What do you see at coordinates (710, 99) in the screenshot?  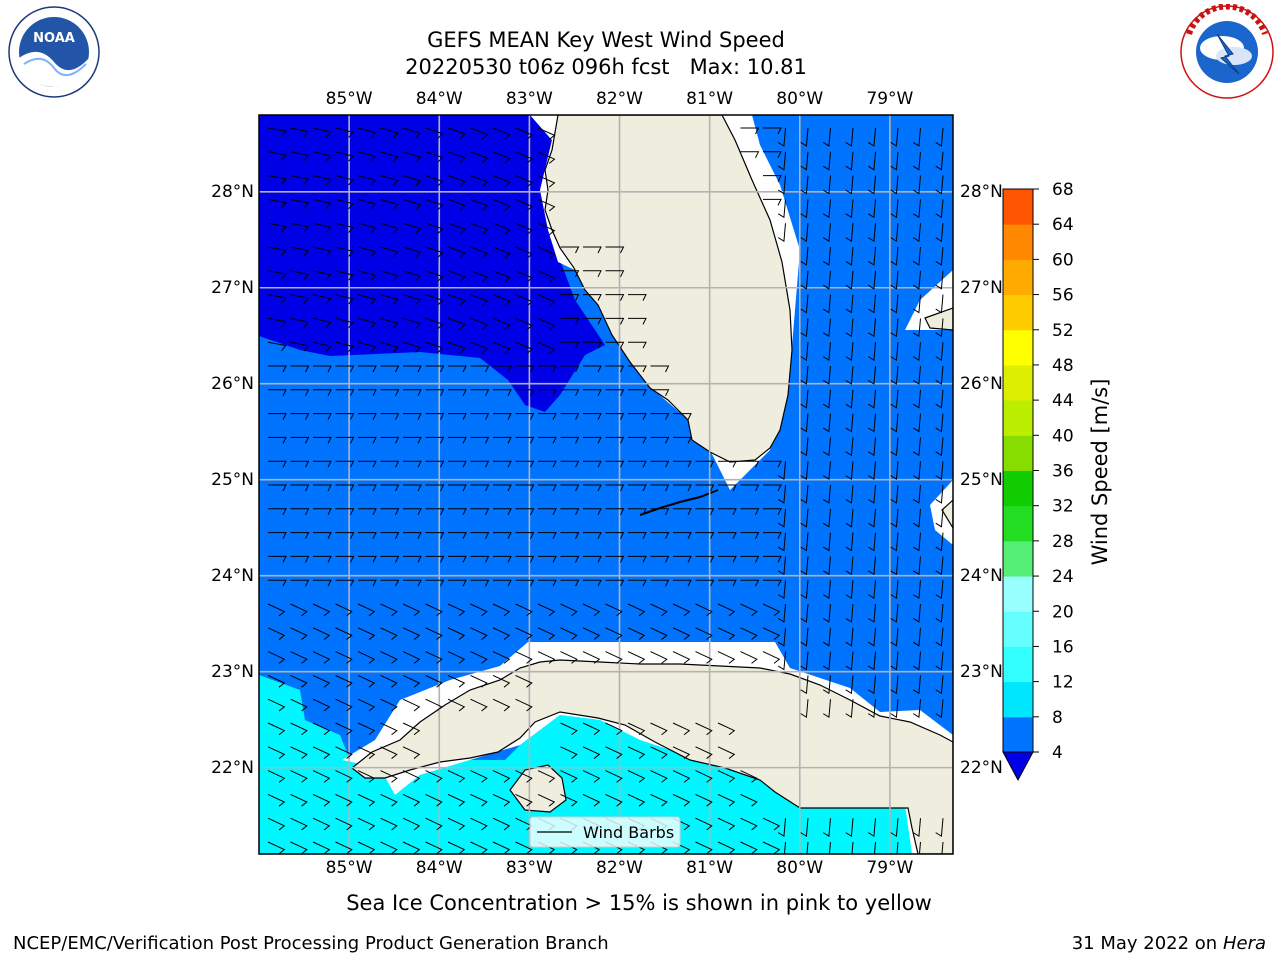 I see `lon-tick-label-top: 81°W` at bounding box center [710, 99].